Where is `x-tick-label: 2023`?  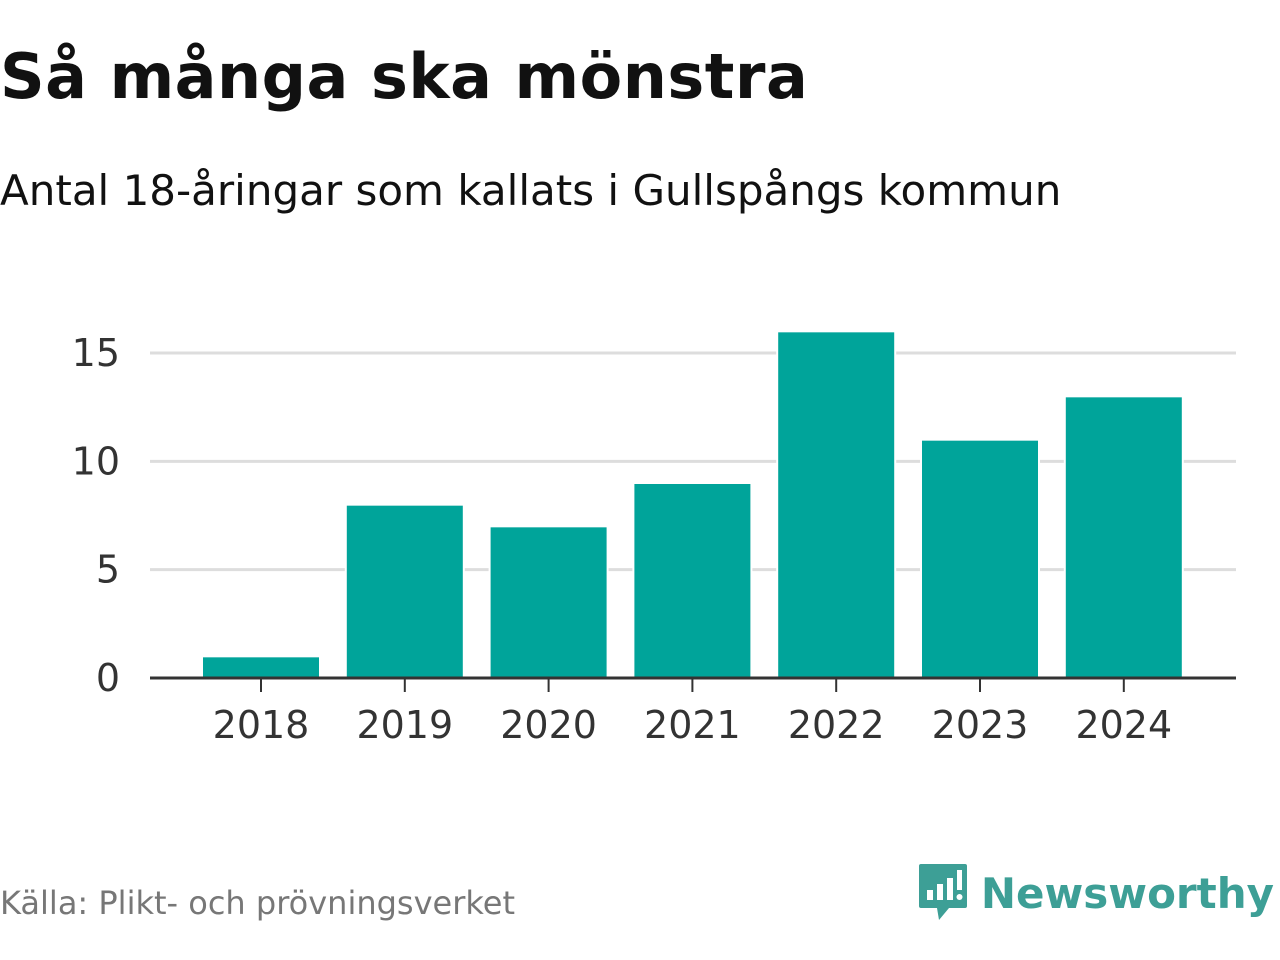
x-tick-label: 2023 is located at coordinates (980, 725).